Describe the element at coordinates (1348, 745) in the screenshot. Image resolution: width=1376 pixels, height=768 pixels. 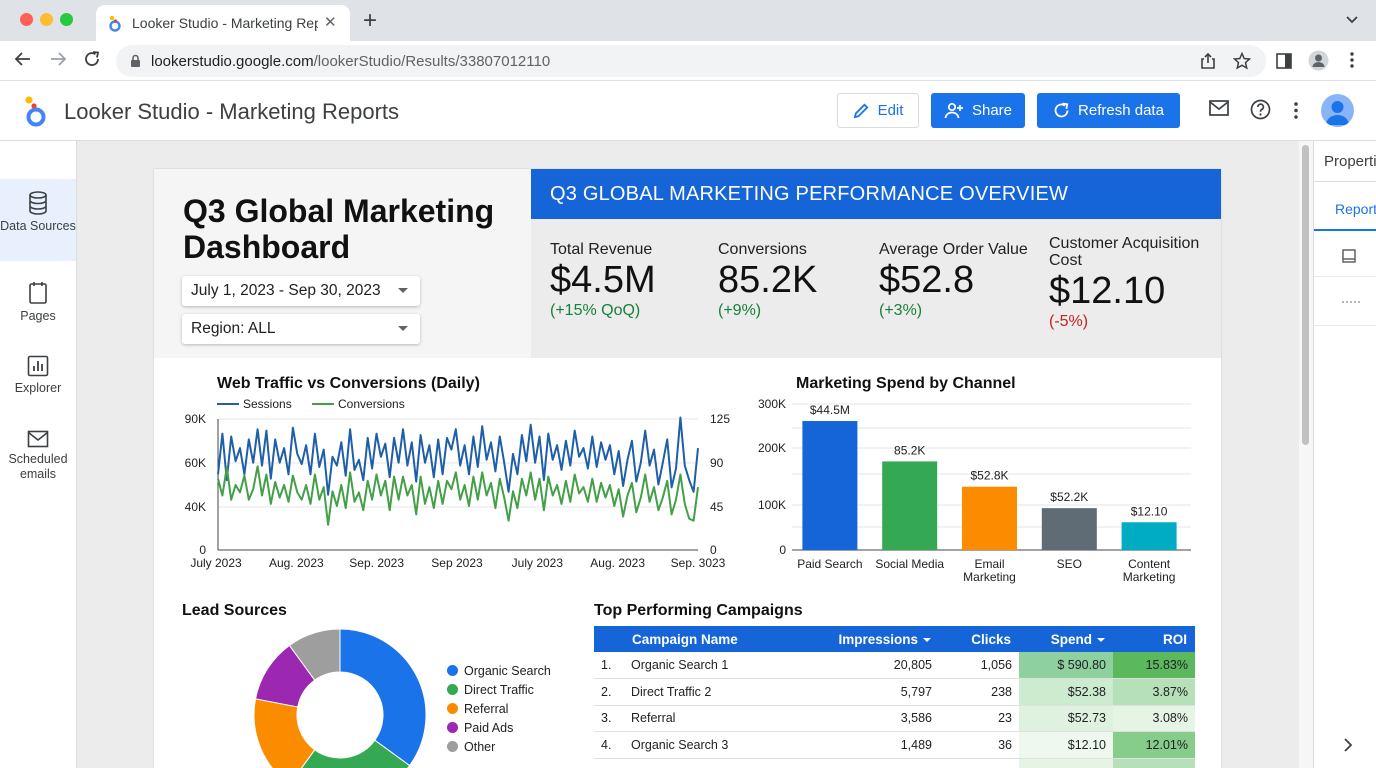
I see `chevron-right-icon` at that location.